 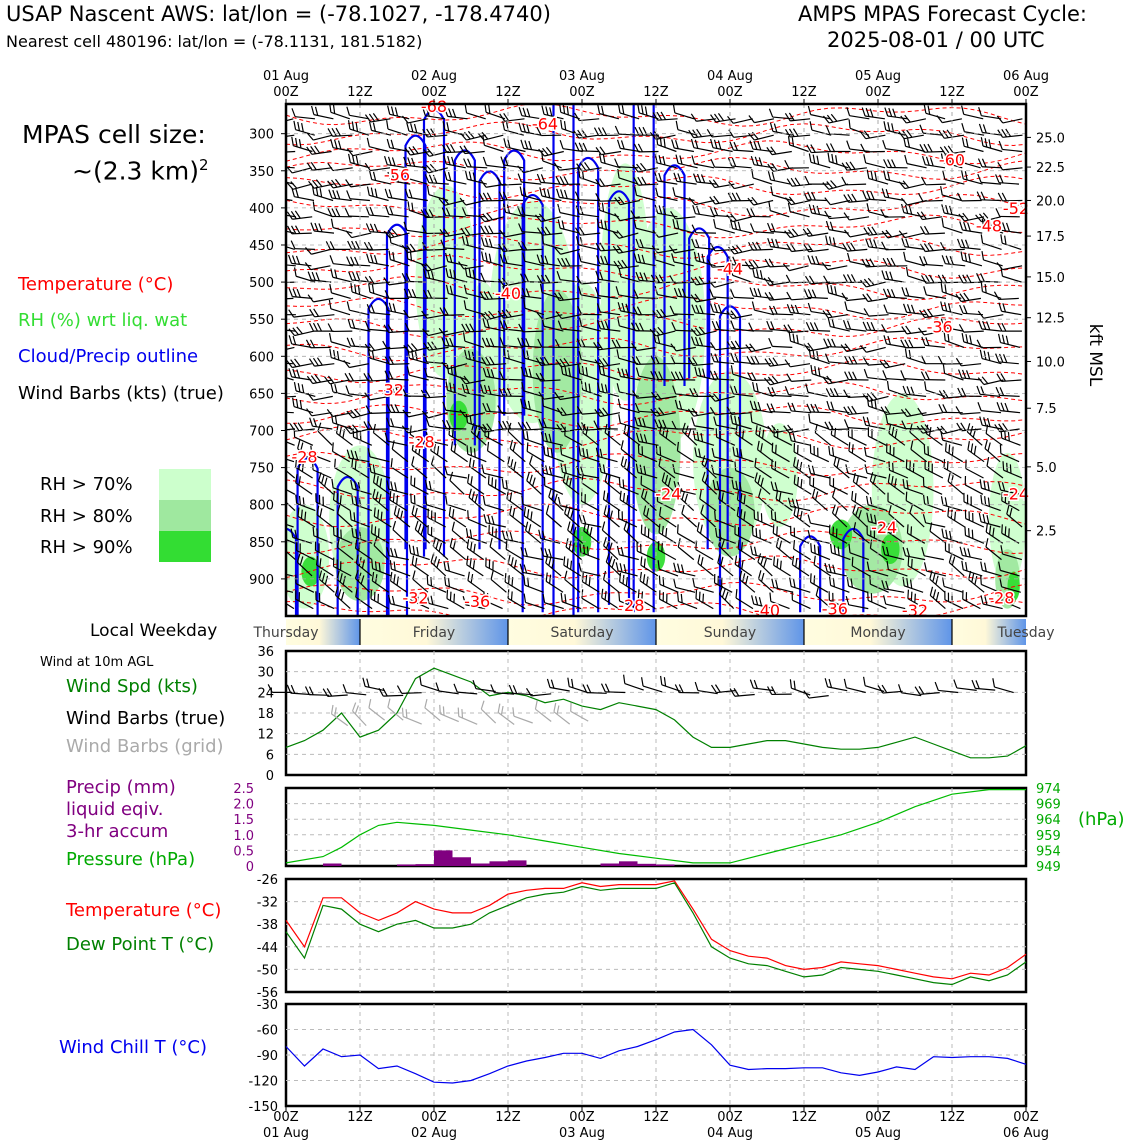 I want to click on temp-label-13: -24, so click(x=1016, y=494).